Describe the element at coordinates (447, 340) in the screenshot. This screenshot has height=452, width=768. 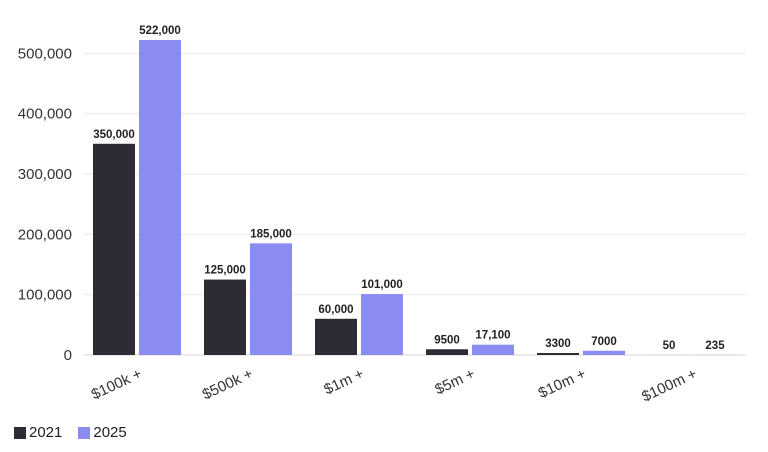
I see `data-label: 9500` at that location.